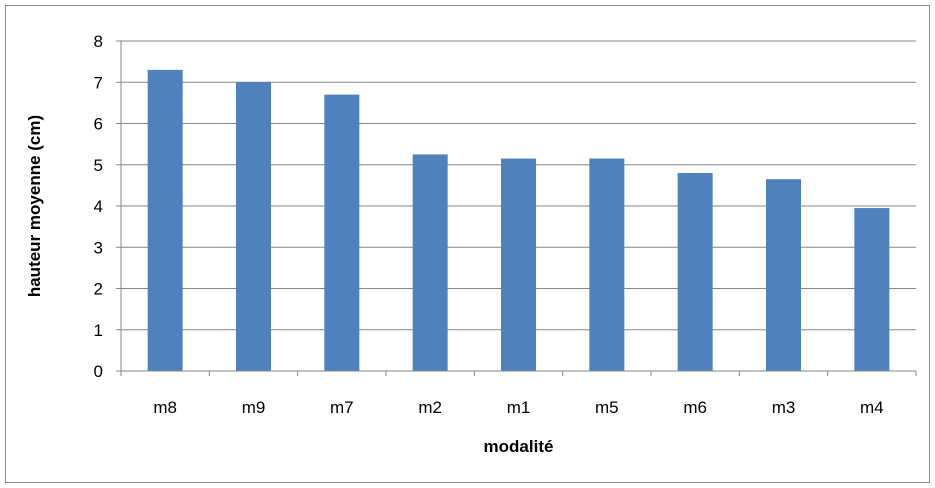 This screenshot has height=488, width=935. Describe the element at coordinates (98, 330) in the screenshot. I see `y-tick-label: 1` at that location.